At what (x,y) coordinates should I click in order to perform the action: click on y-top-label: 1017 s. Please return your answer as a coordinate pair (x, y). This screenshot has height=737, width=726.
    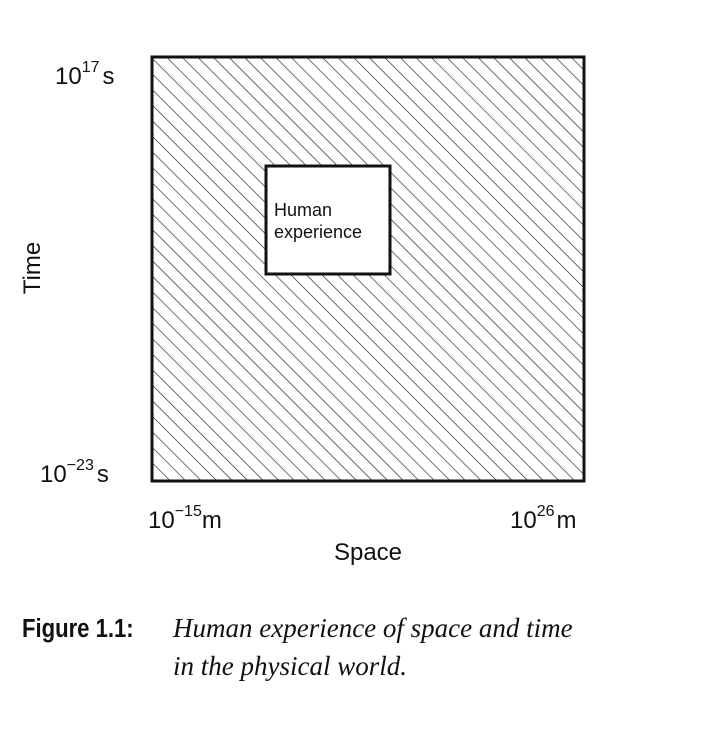
    Looking at the image, I should click on (85, 74).